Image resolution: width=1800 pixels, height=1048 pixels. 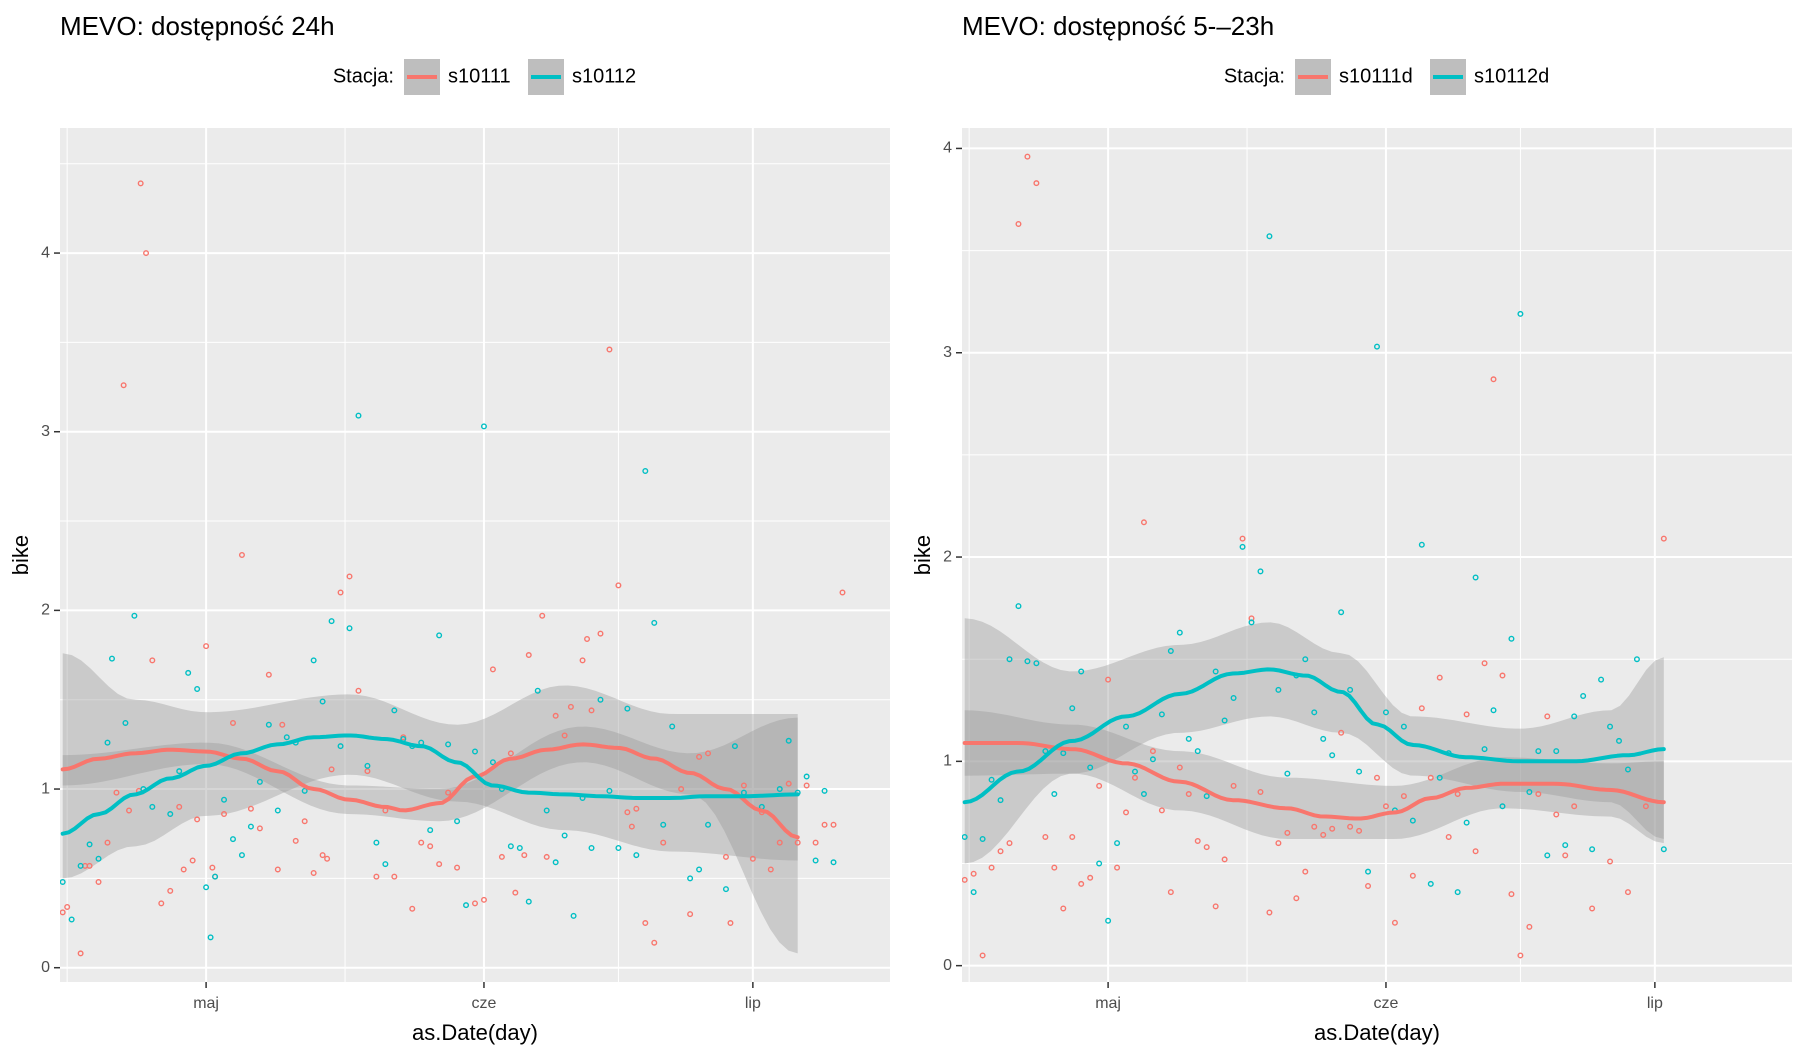 What do you see at coordinates (197, 26) in the screenshot?
I see `chart-title: MEVO: dostępność 24h` at bounding box center [197, 26].